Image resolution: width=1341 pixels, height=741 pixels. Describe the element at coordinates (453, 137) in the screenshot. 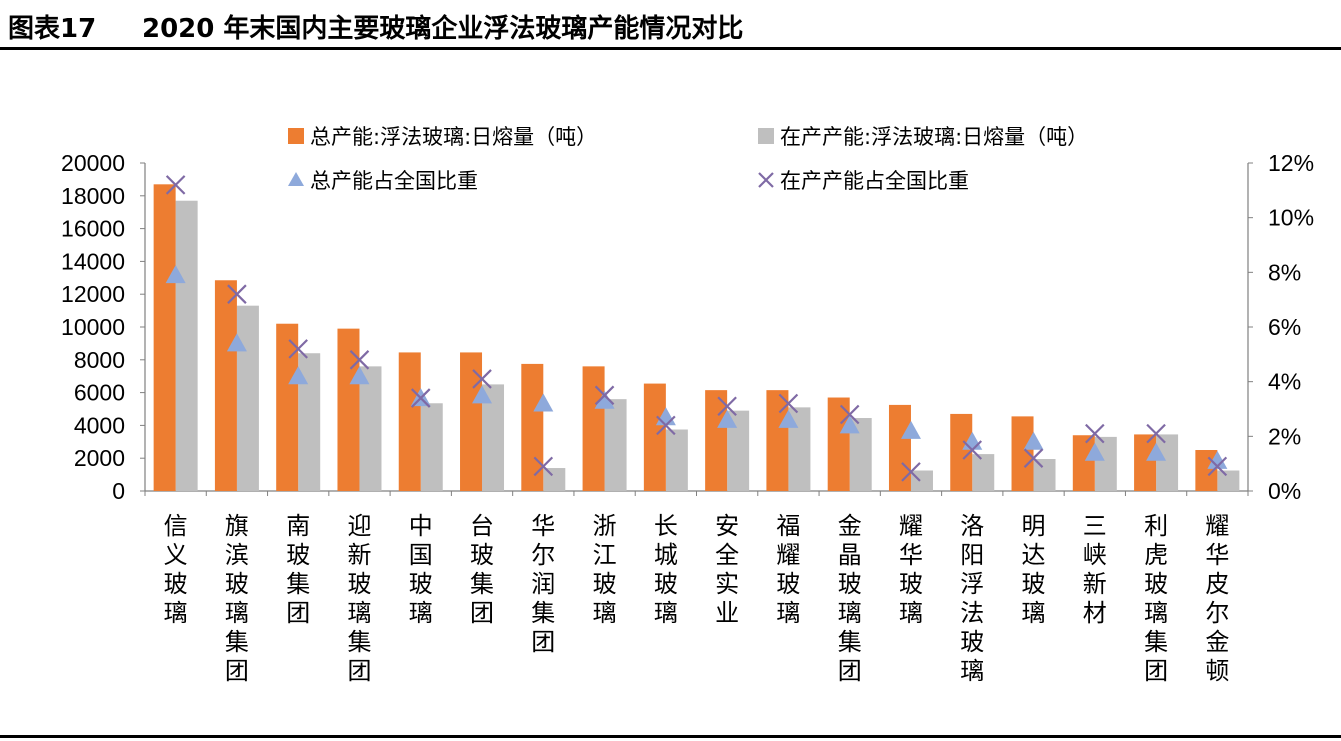

I see `legend-label: 总产能:浮法玻璃:日熔量（吨）` at that location.